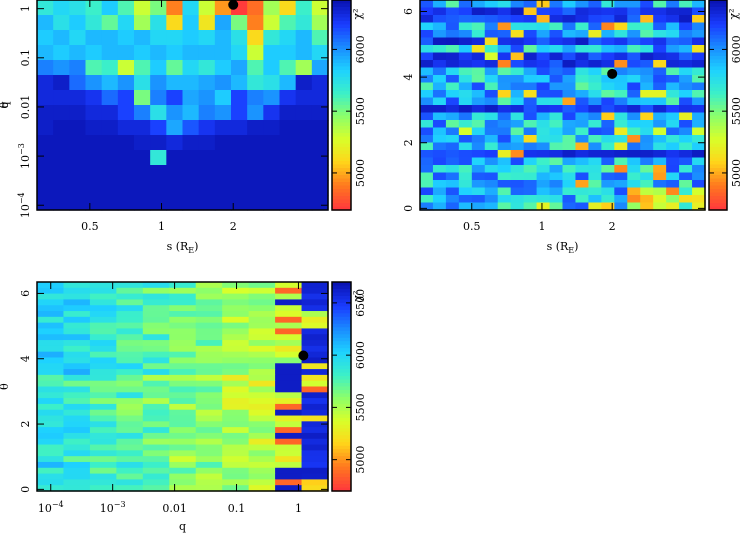  Describe the element at coordinates (360, 460) in the screenshot. I see `colorbar-tick-label: 5000` at that location.